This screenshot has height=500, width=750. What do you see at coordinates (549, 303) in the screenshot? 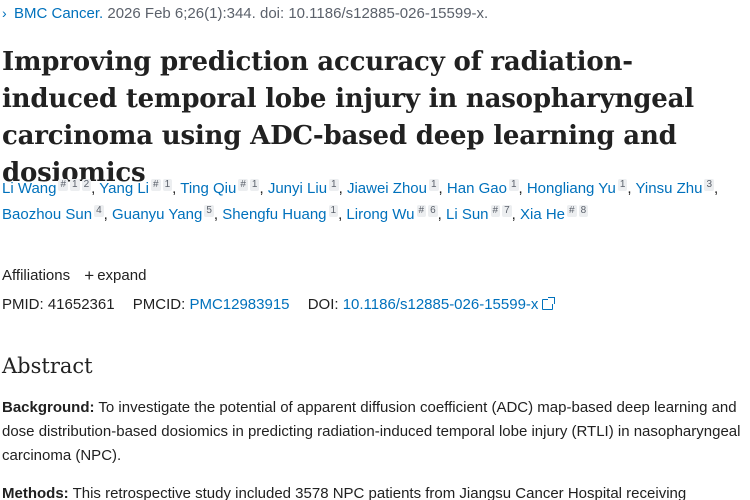
I see `external-link-icon` at bounding box center [549, 303].